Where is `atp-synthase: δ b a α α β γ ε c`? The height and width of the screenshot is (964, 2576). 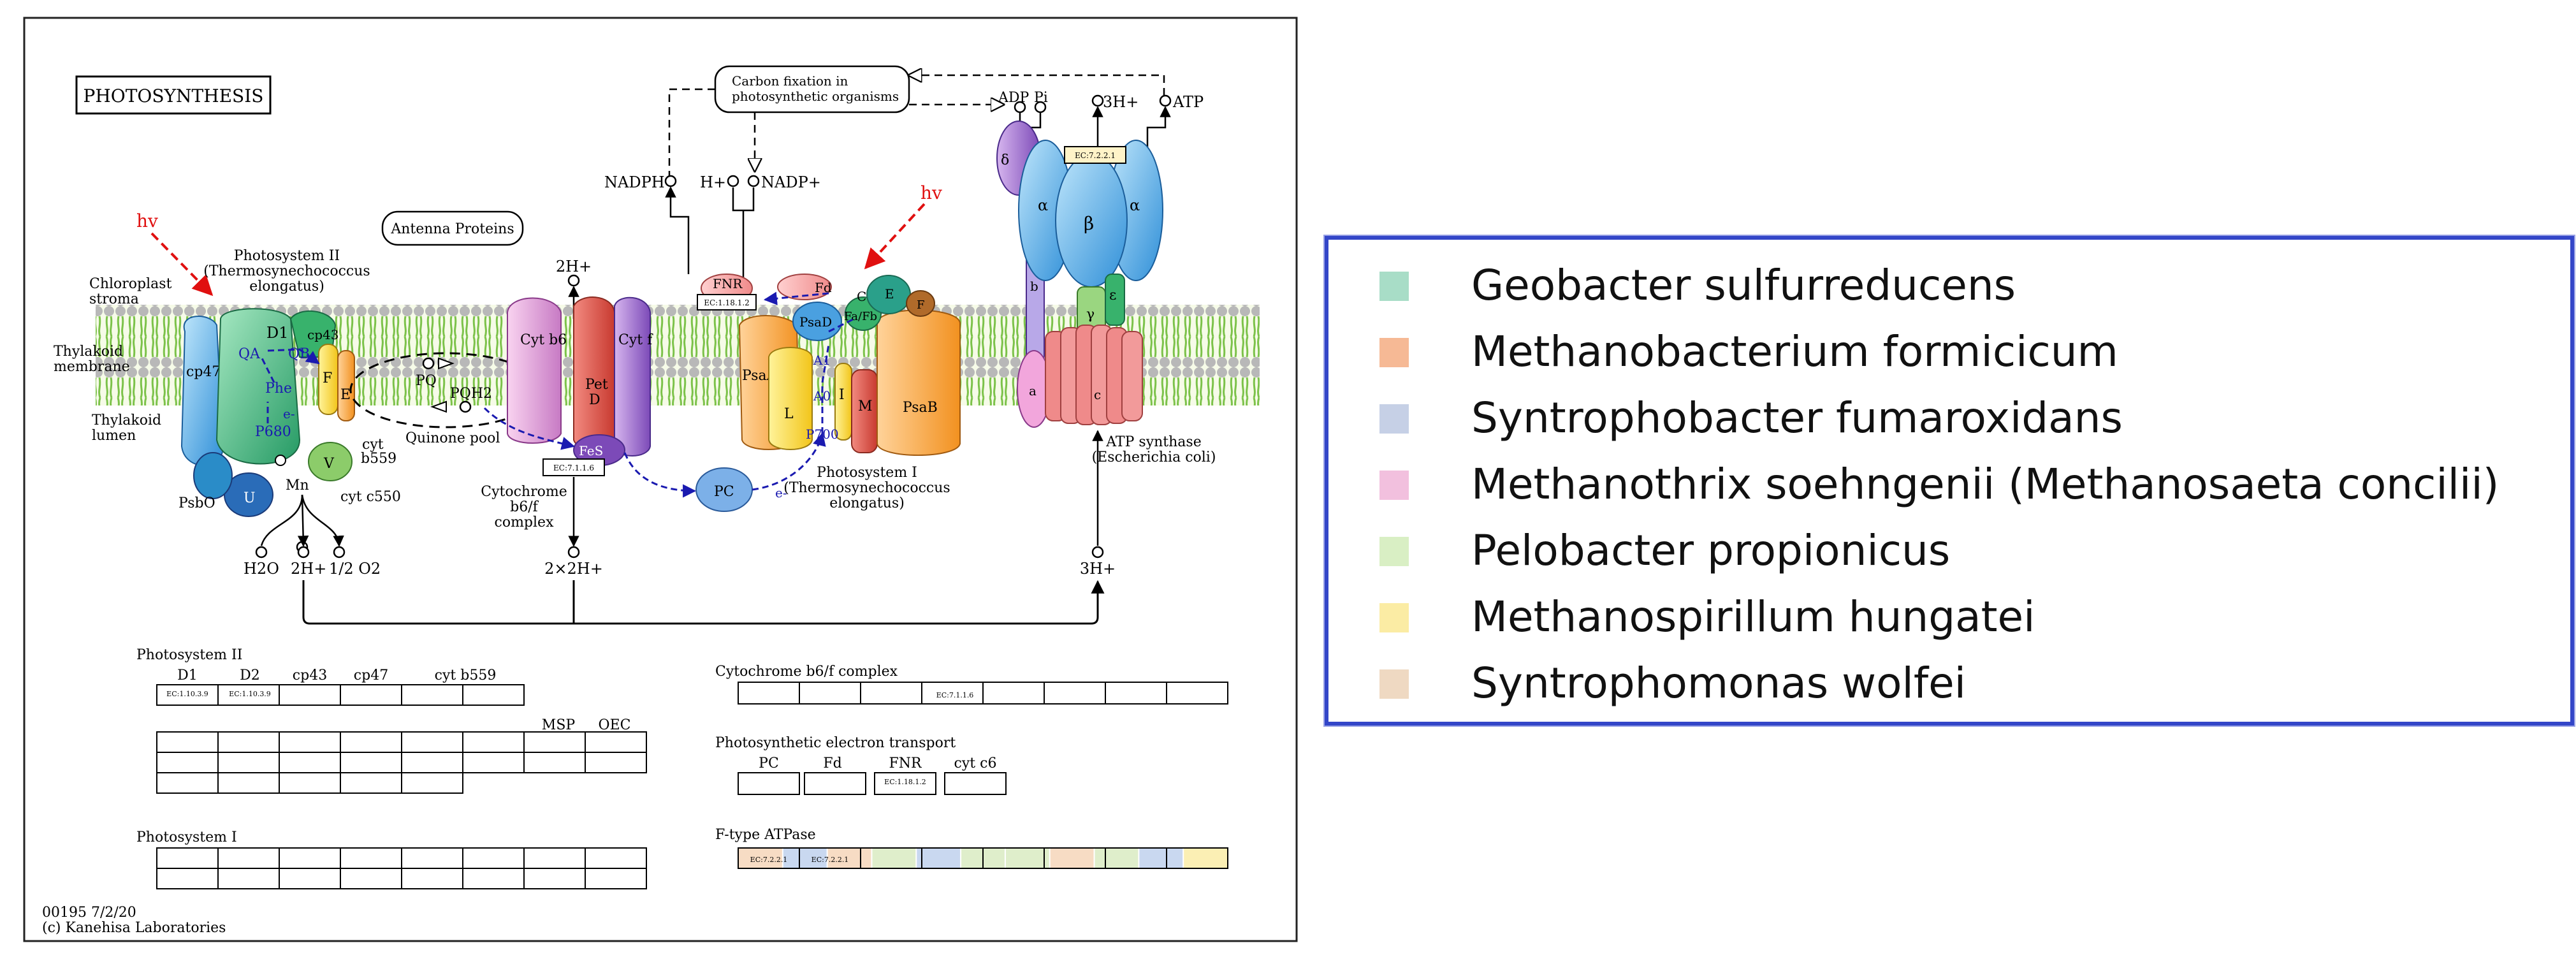 atp-synthase: δ b a α α β γ ε c is located at coordinates (1079, 274).